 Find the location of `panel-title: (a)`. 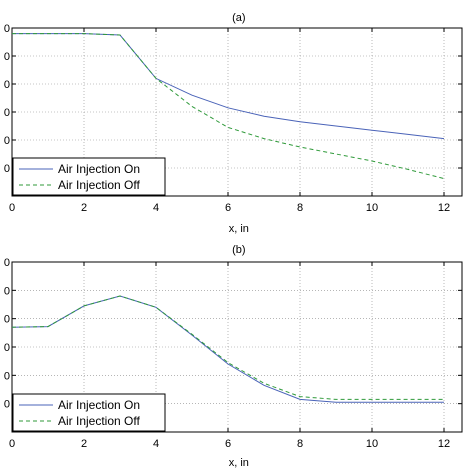

panel-title: (a) is located at coordinates (238, 18).